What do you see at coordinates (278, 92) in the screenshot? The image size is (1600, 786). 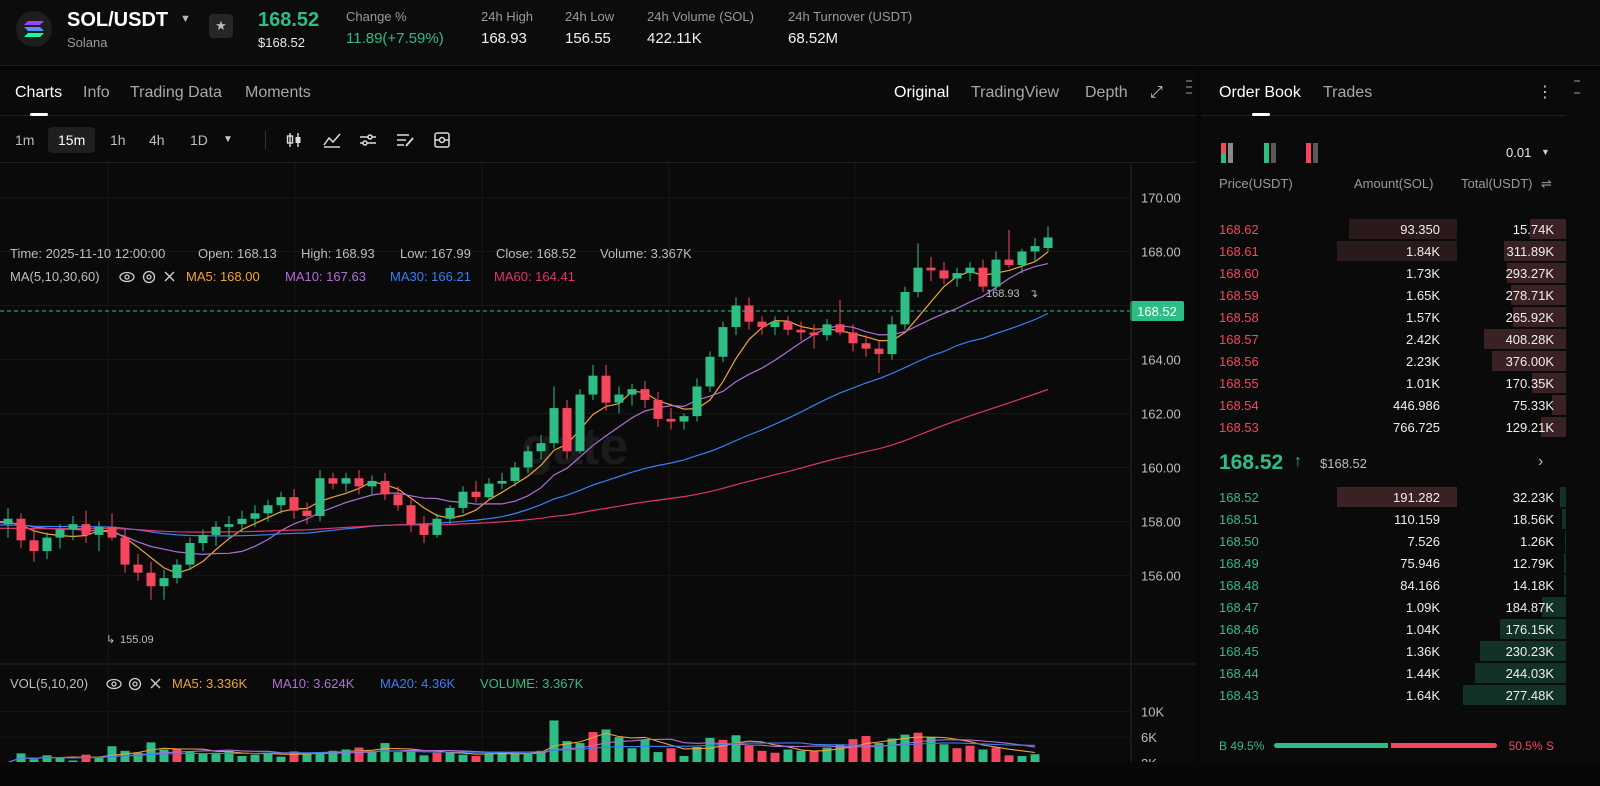 I see `tab-moments: Moments` at bounding box center [278, 92].